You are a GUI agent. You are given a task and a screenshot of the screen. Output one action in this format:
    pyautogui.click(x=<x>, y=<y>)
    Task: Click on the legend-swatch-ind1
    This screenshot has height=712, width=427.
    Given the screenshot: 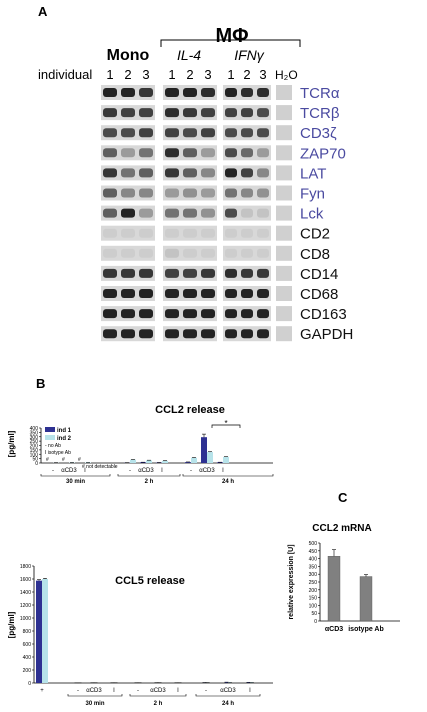 What is the action you would take?
    pyautogui.click(x=50, y=429)
    